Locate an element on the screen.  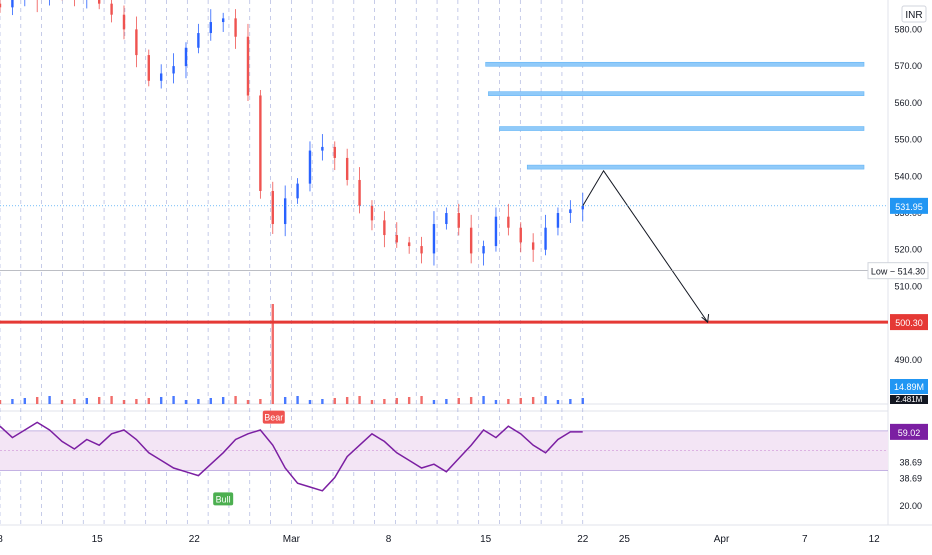
resistance-lines is located at coordinates (675, 115).